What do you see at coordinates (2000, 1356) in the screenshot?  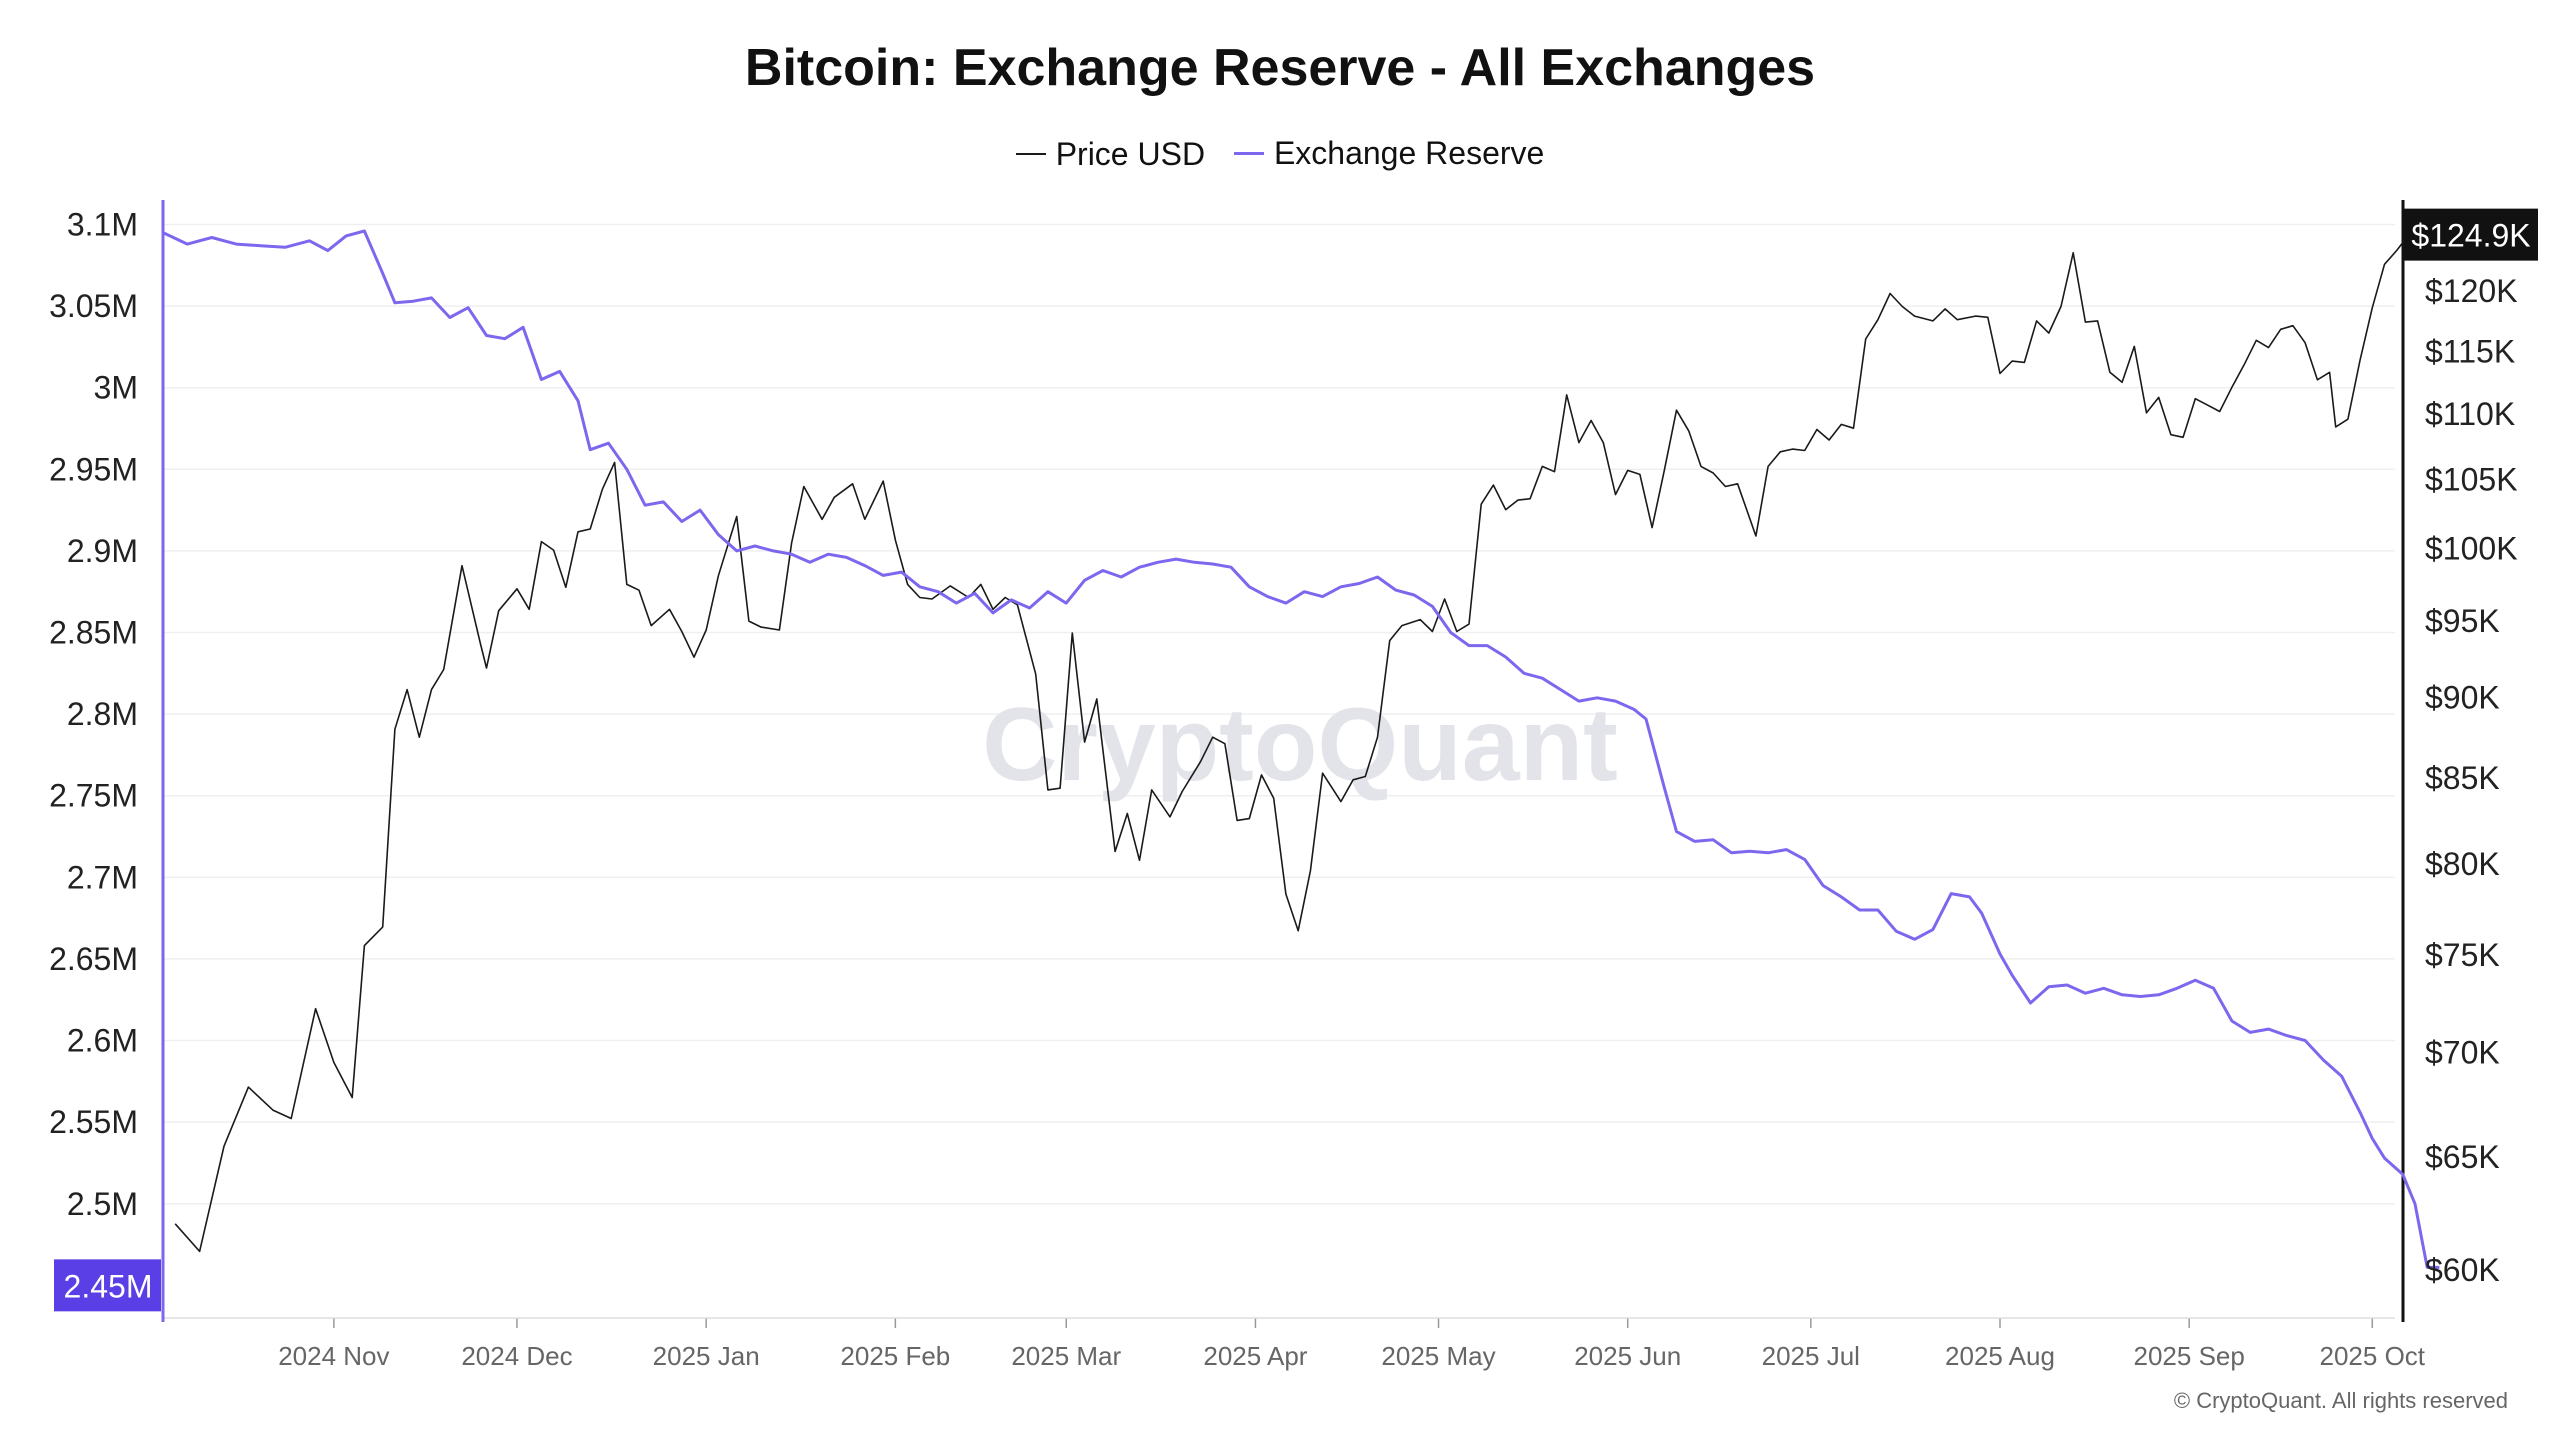 I see `x-tick-label: 2025 Aug` at bounding box center [2000, 1356].